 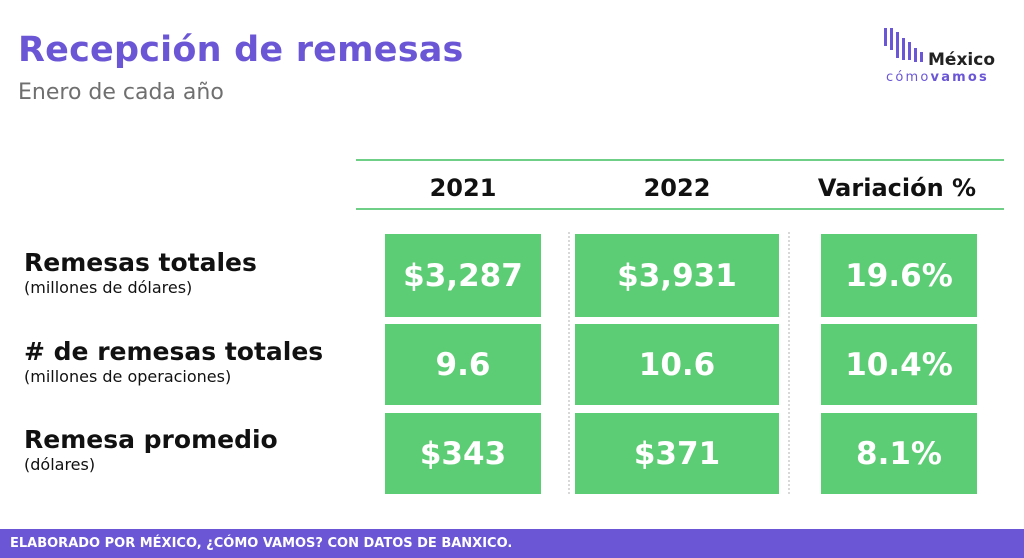 I want to click on bars-icon, so click(x=914, y=48).